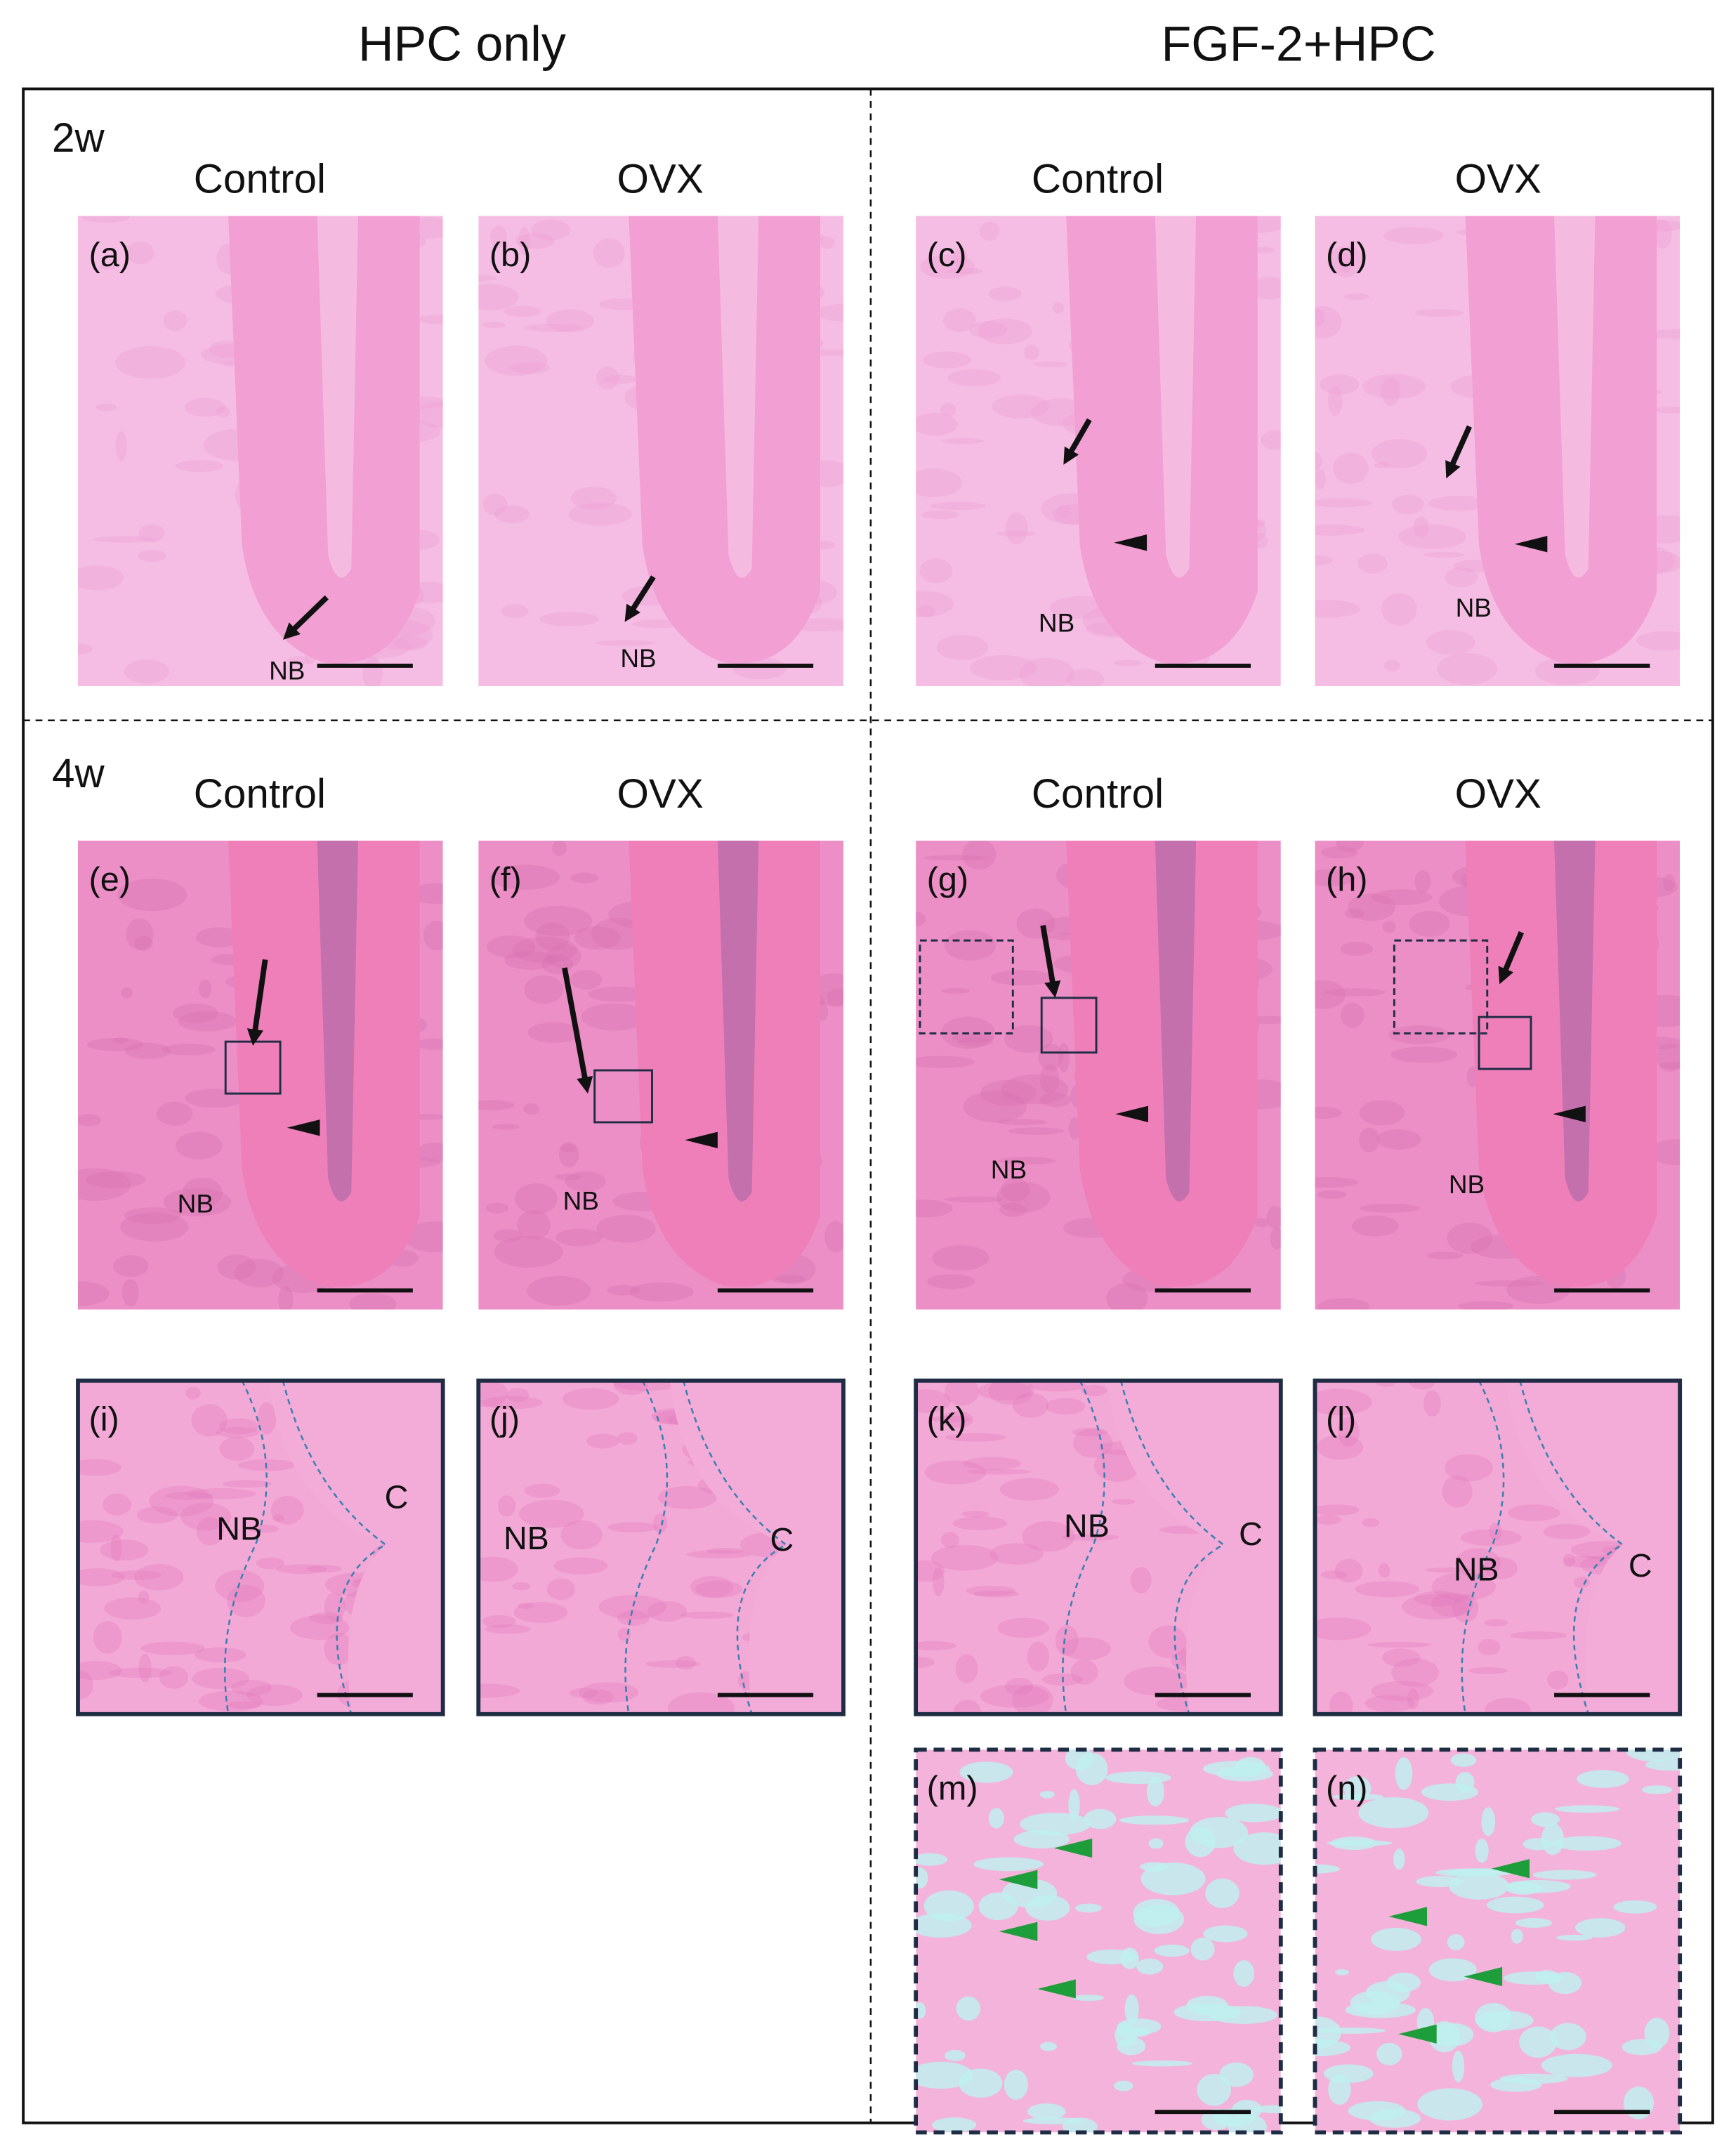 This screenshot has height=2142, width=1736. What do you see at coordinates (1098, 794) in the screenshot?
I see `group-header: Control` at bounding box center [1098, 794].